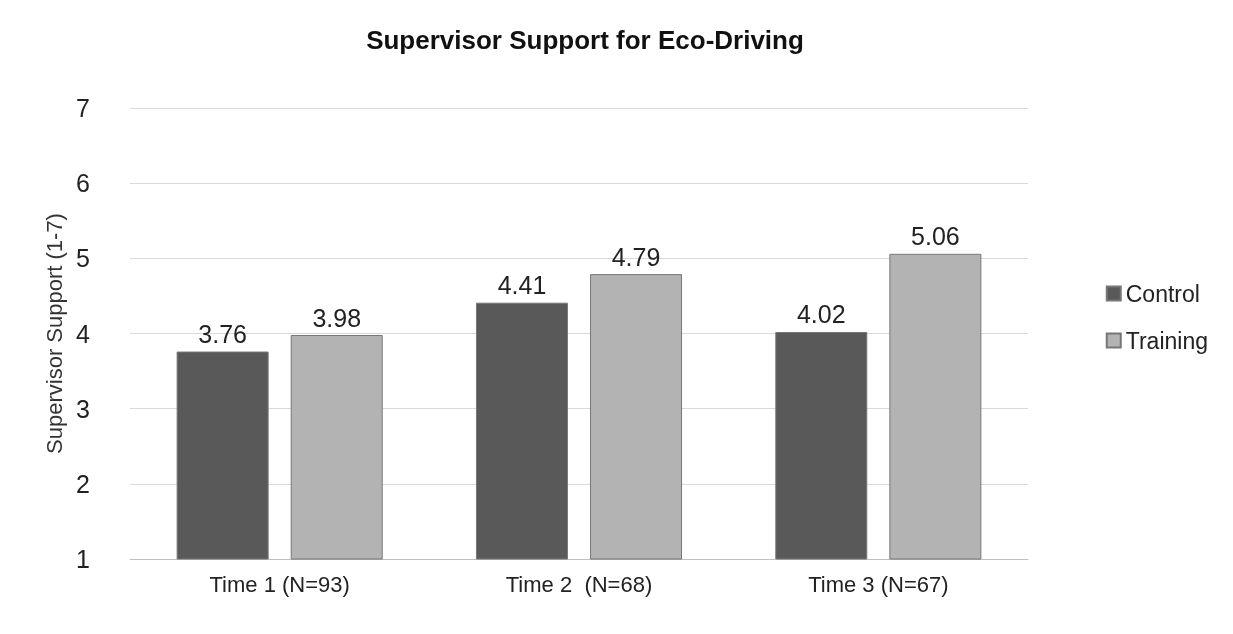 Image resolution: width=1233 pixels, height=634 pixels. I want to click on y-axis-title: Supervisor Support (1-7), so click(54, 333).